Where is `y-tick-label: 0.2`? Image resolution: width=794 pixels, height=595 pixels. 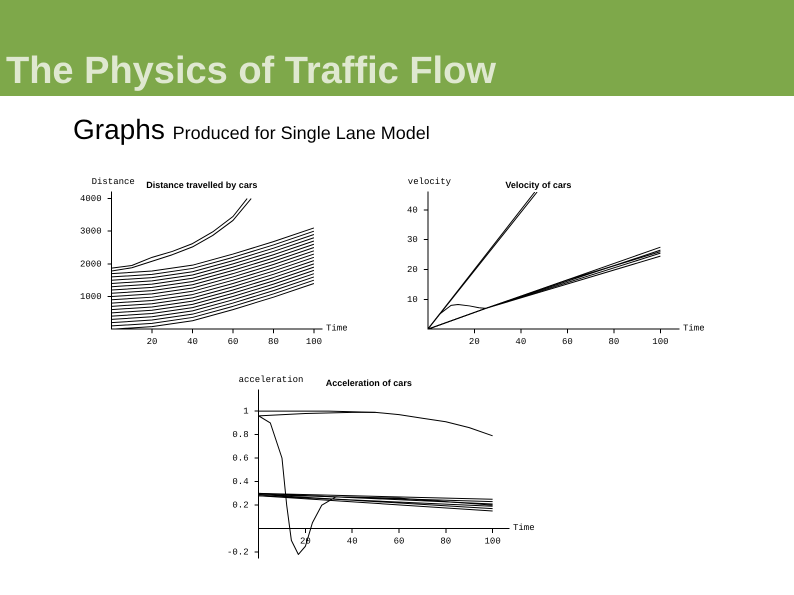
y-tick-label: 0.2 is located at coordinates (240, 505).